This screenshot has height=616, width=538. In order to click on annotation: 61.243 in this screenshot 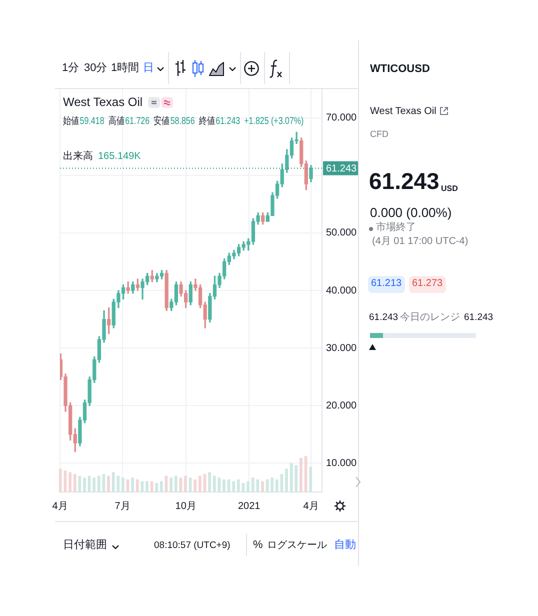, I will do `click(228, 122)`.